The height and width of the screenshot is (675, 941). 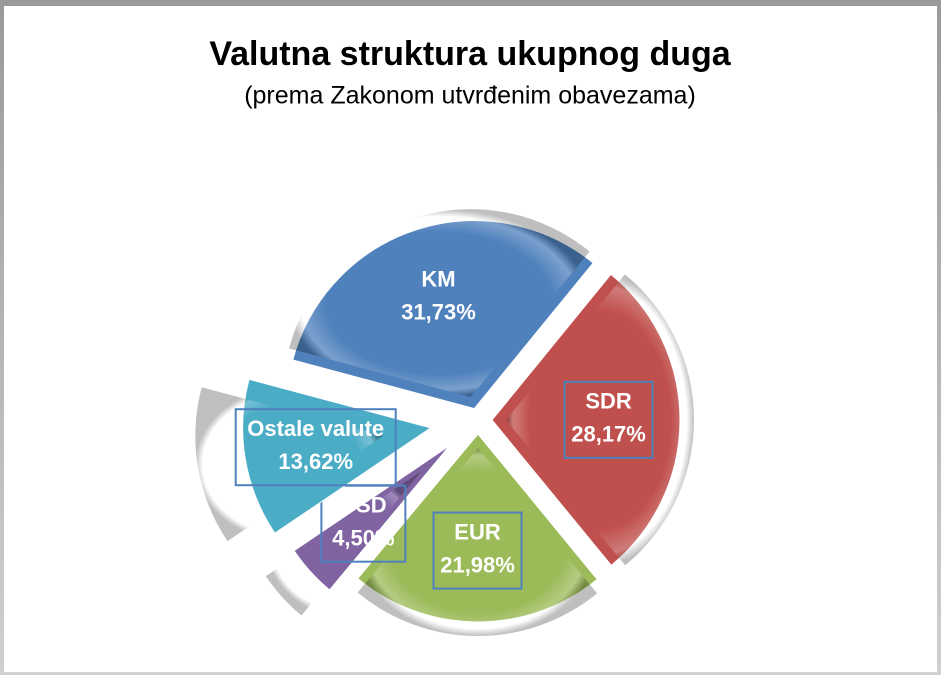 I want to click on slice-value-label: 28,17%, so click(x=608, y=434).